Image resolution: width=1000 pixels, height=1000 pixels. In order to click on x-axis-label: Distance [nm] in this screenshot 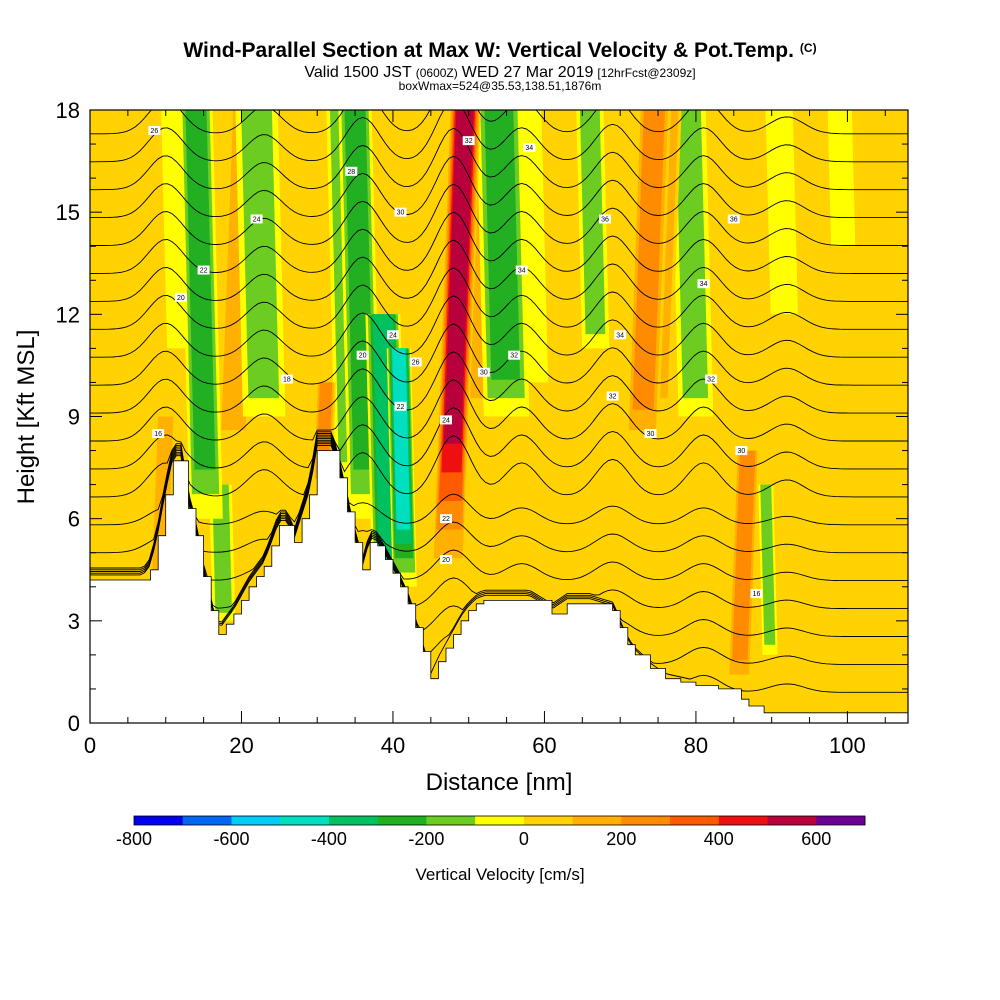, I will do `click(499, 782)`.